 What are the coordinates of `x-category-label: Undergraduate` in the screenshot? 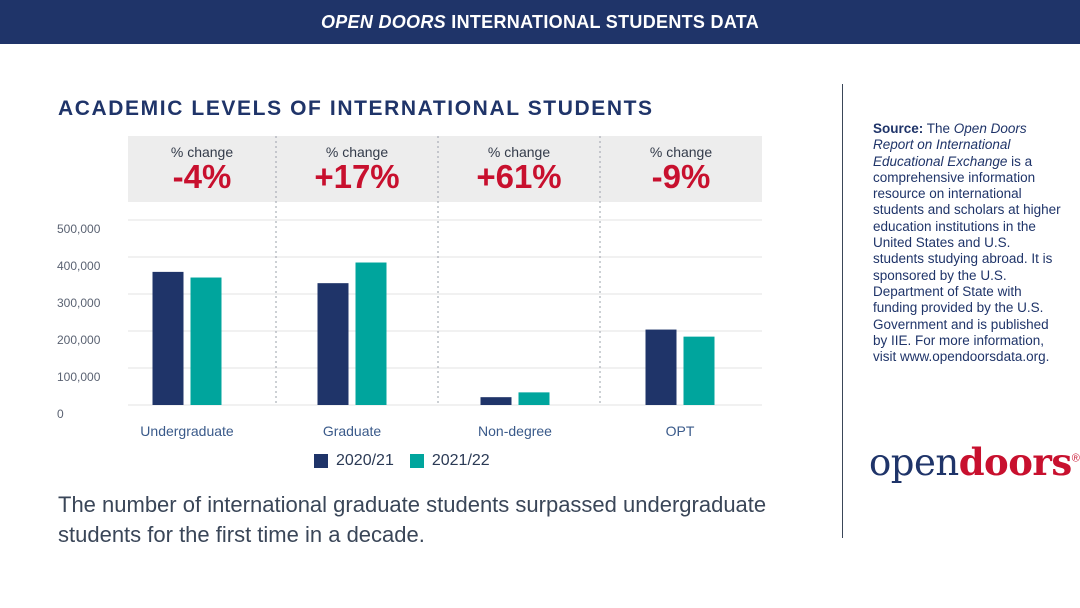 It's located at (187, 431).